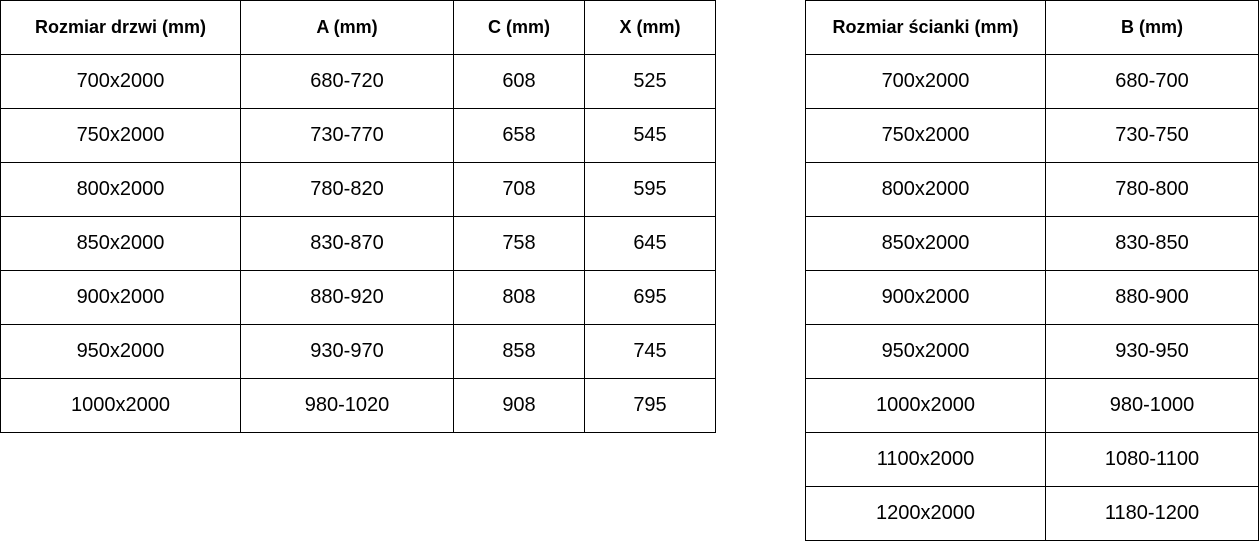  I want to click on column-header: X (mm), so click(650, 27).